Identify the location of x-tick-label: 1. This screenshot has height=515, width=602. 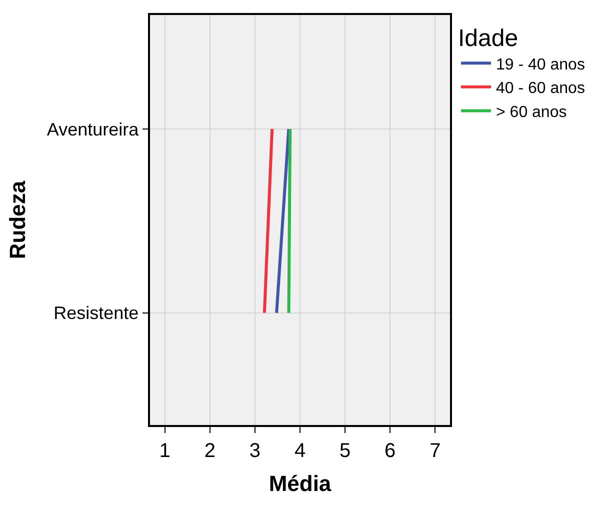
(164, 451).